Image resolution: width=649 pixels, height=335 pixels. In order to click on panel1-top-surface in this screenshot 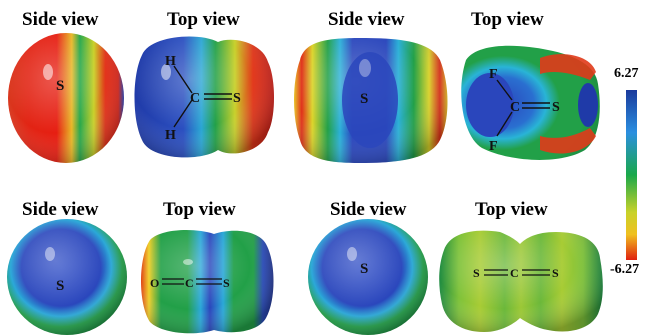, I will do `click(204, 97)`.